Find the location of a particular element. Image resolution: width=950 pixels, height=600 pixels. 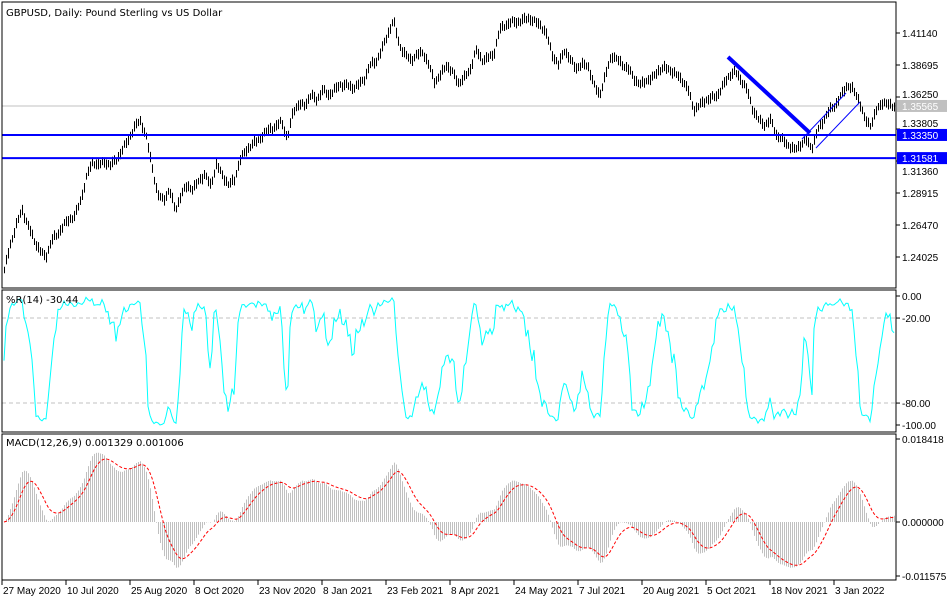

date-tick-label: 8 Apr 2021 is located at coordinates (475, 591).